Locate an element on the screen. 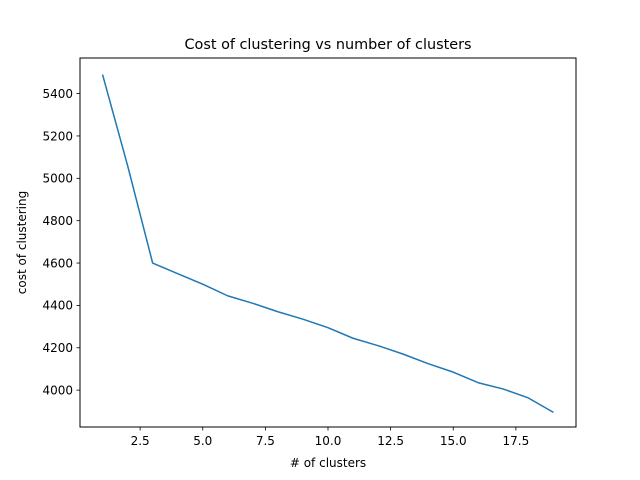 The image size is (640, 480). y-tick-label: 4200 is located at coordinates (57, 348).